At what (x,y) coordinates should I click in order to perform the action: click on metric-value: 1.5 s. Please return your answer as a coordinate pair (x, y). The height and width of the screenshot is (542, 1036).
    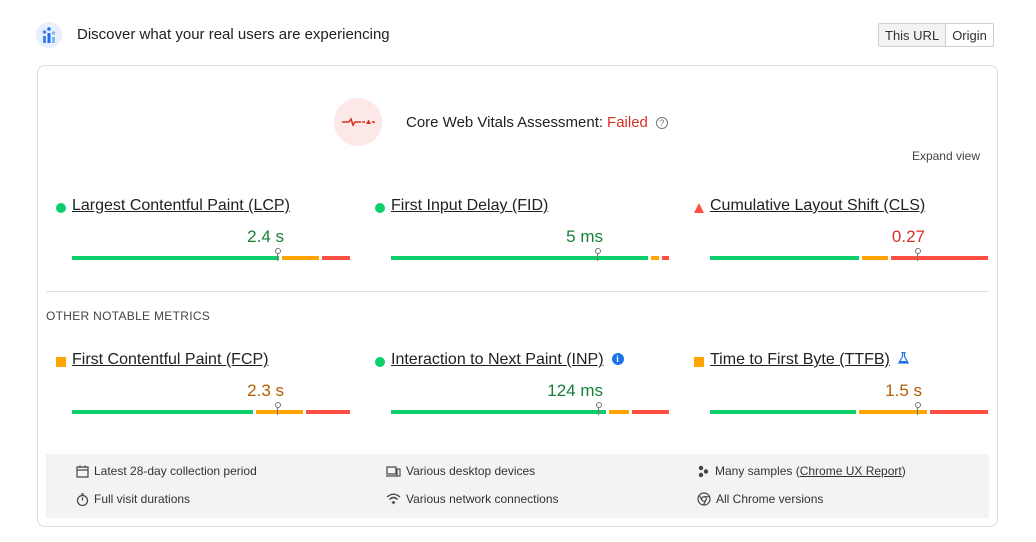
    Looking at the image, I should click on (903, 390).